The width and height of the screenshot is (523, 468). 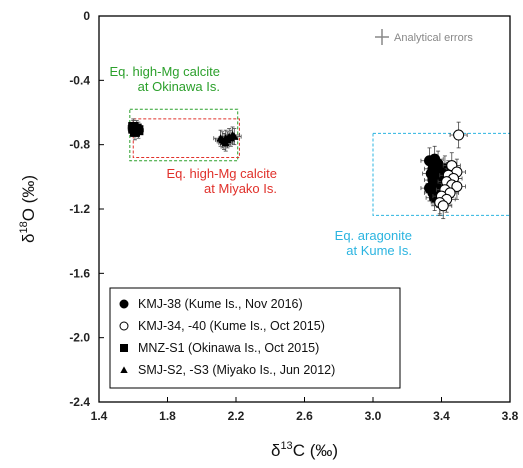 What do you see at coordinates (79, 80) in the screenshot?
I see `y-tick-label: -0.4` at bounding box center [79, 80].